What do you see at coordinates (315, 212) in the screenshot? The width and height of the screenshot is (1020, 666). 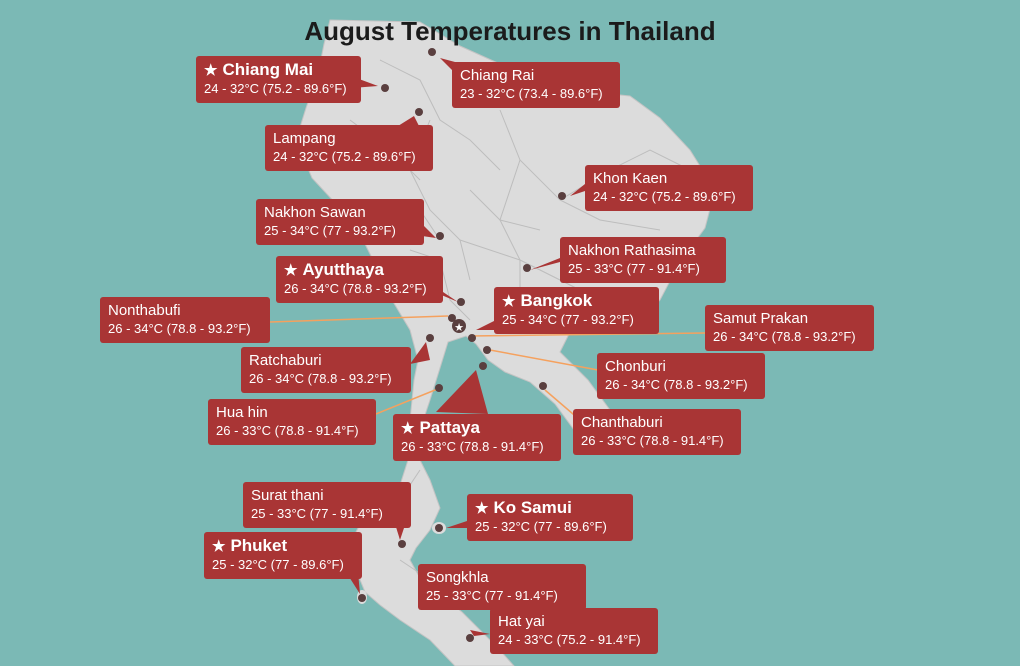 I see `city-name: Nakhon Sawan` at bounding box center [315, 212].